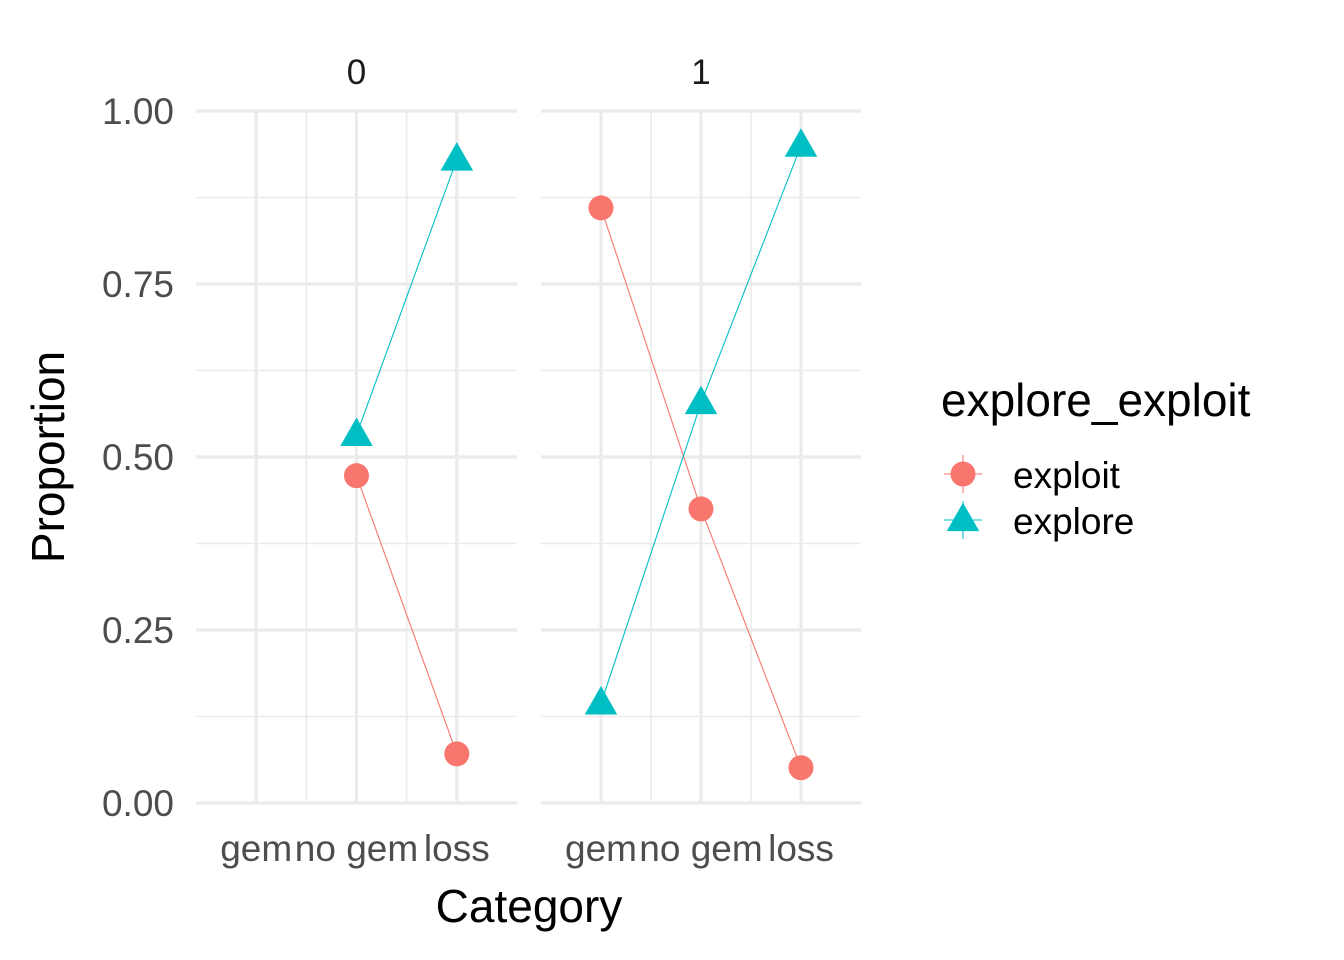 The image size is (1344, 960). I want to click on y-tick-label: 1.00, so click(138, 111).